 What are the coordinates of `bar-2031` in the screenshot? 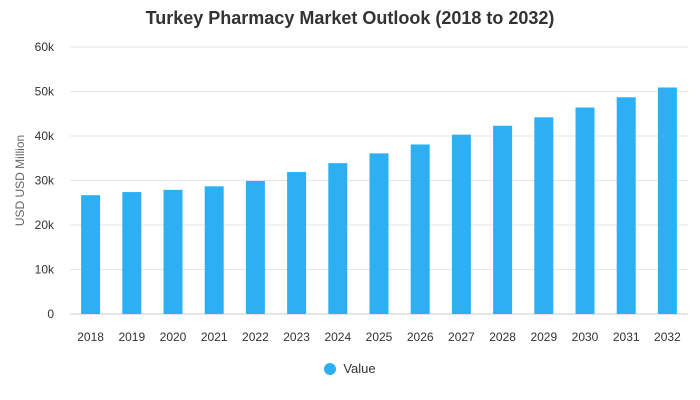 It's located at (626, 205).